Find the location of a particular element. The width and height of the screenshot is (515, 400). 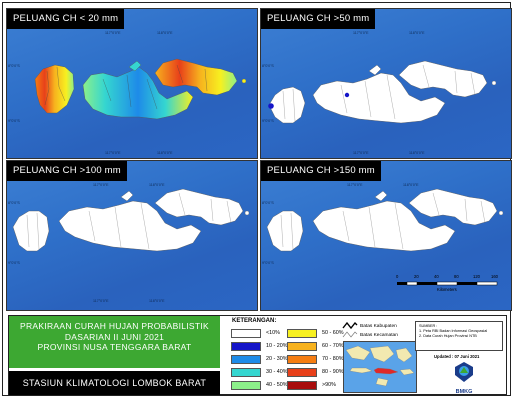

title-line: PROVINSI NUSA TENGGARA BARAT is located at coordinates (114, 347).